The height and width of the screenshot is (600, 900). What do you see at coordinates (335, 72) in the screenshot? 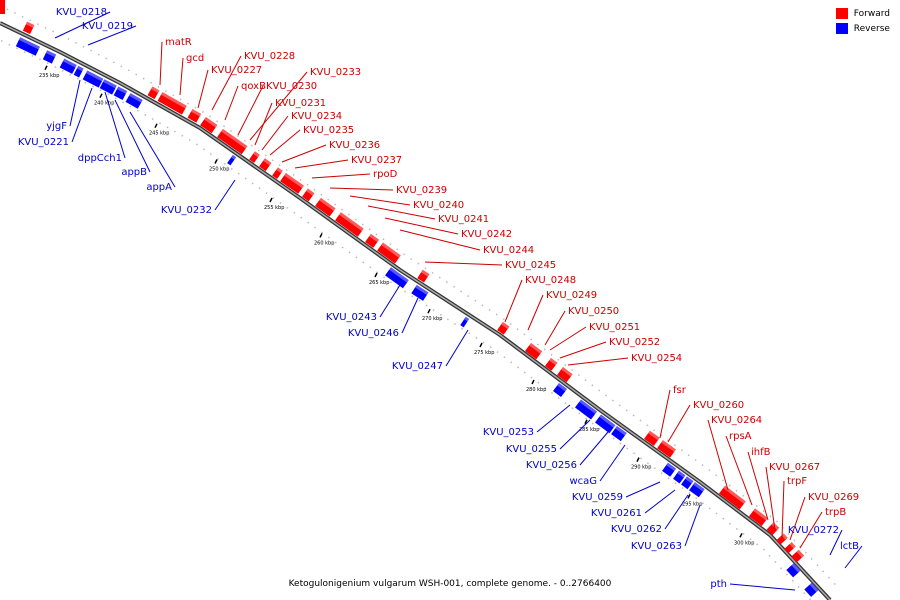
I see `forward-gene-label: KVU_0233` at bounding box center [335, 72].